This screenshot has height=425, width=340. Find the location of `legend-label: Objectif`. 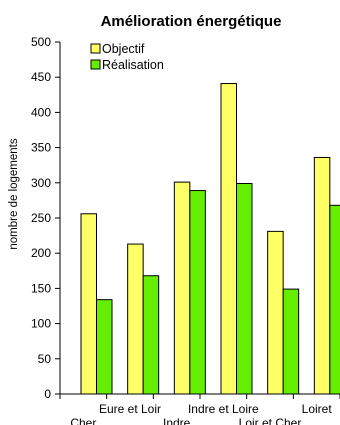

legend-label: Objectif is located at coordinates (123, 49).